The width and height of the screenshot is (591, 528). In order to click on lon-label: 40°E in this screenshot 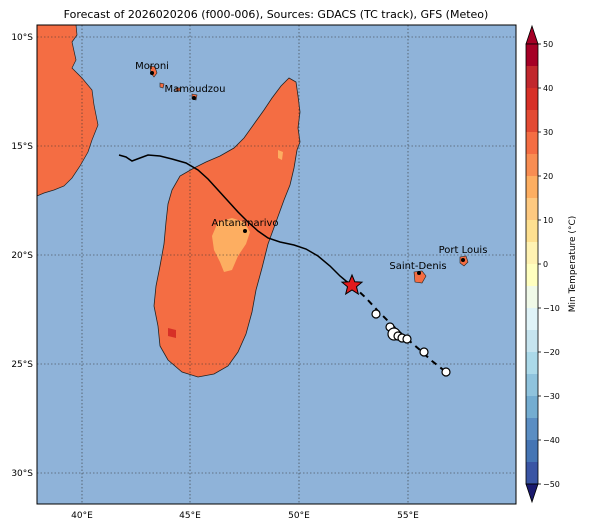, I will do `click(82, 516)`.